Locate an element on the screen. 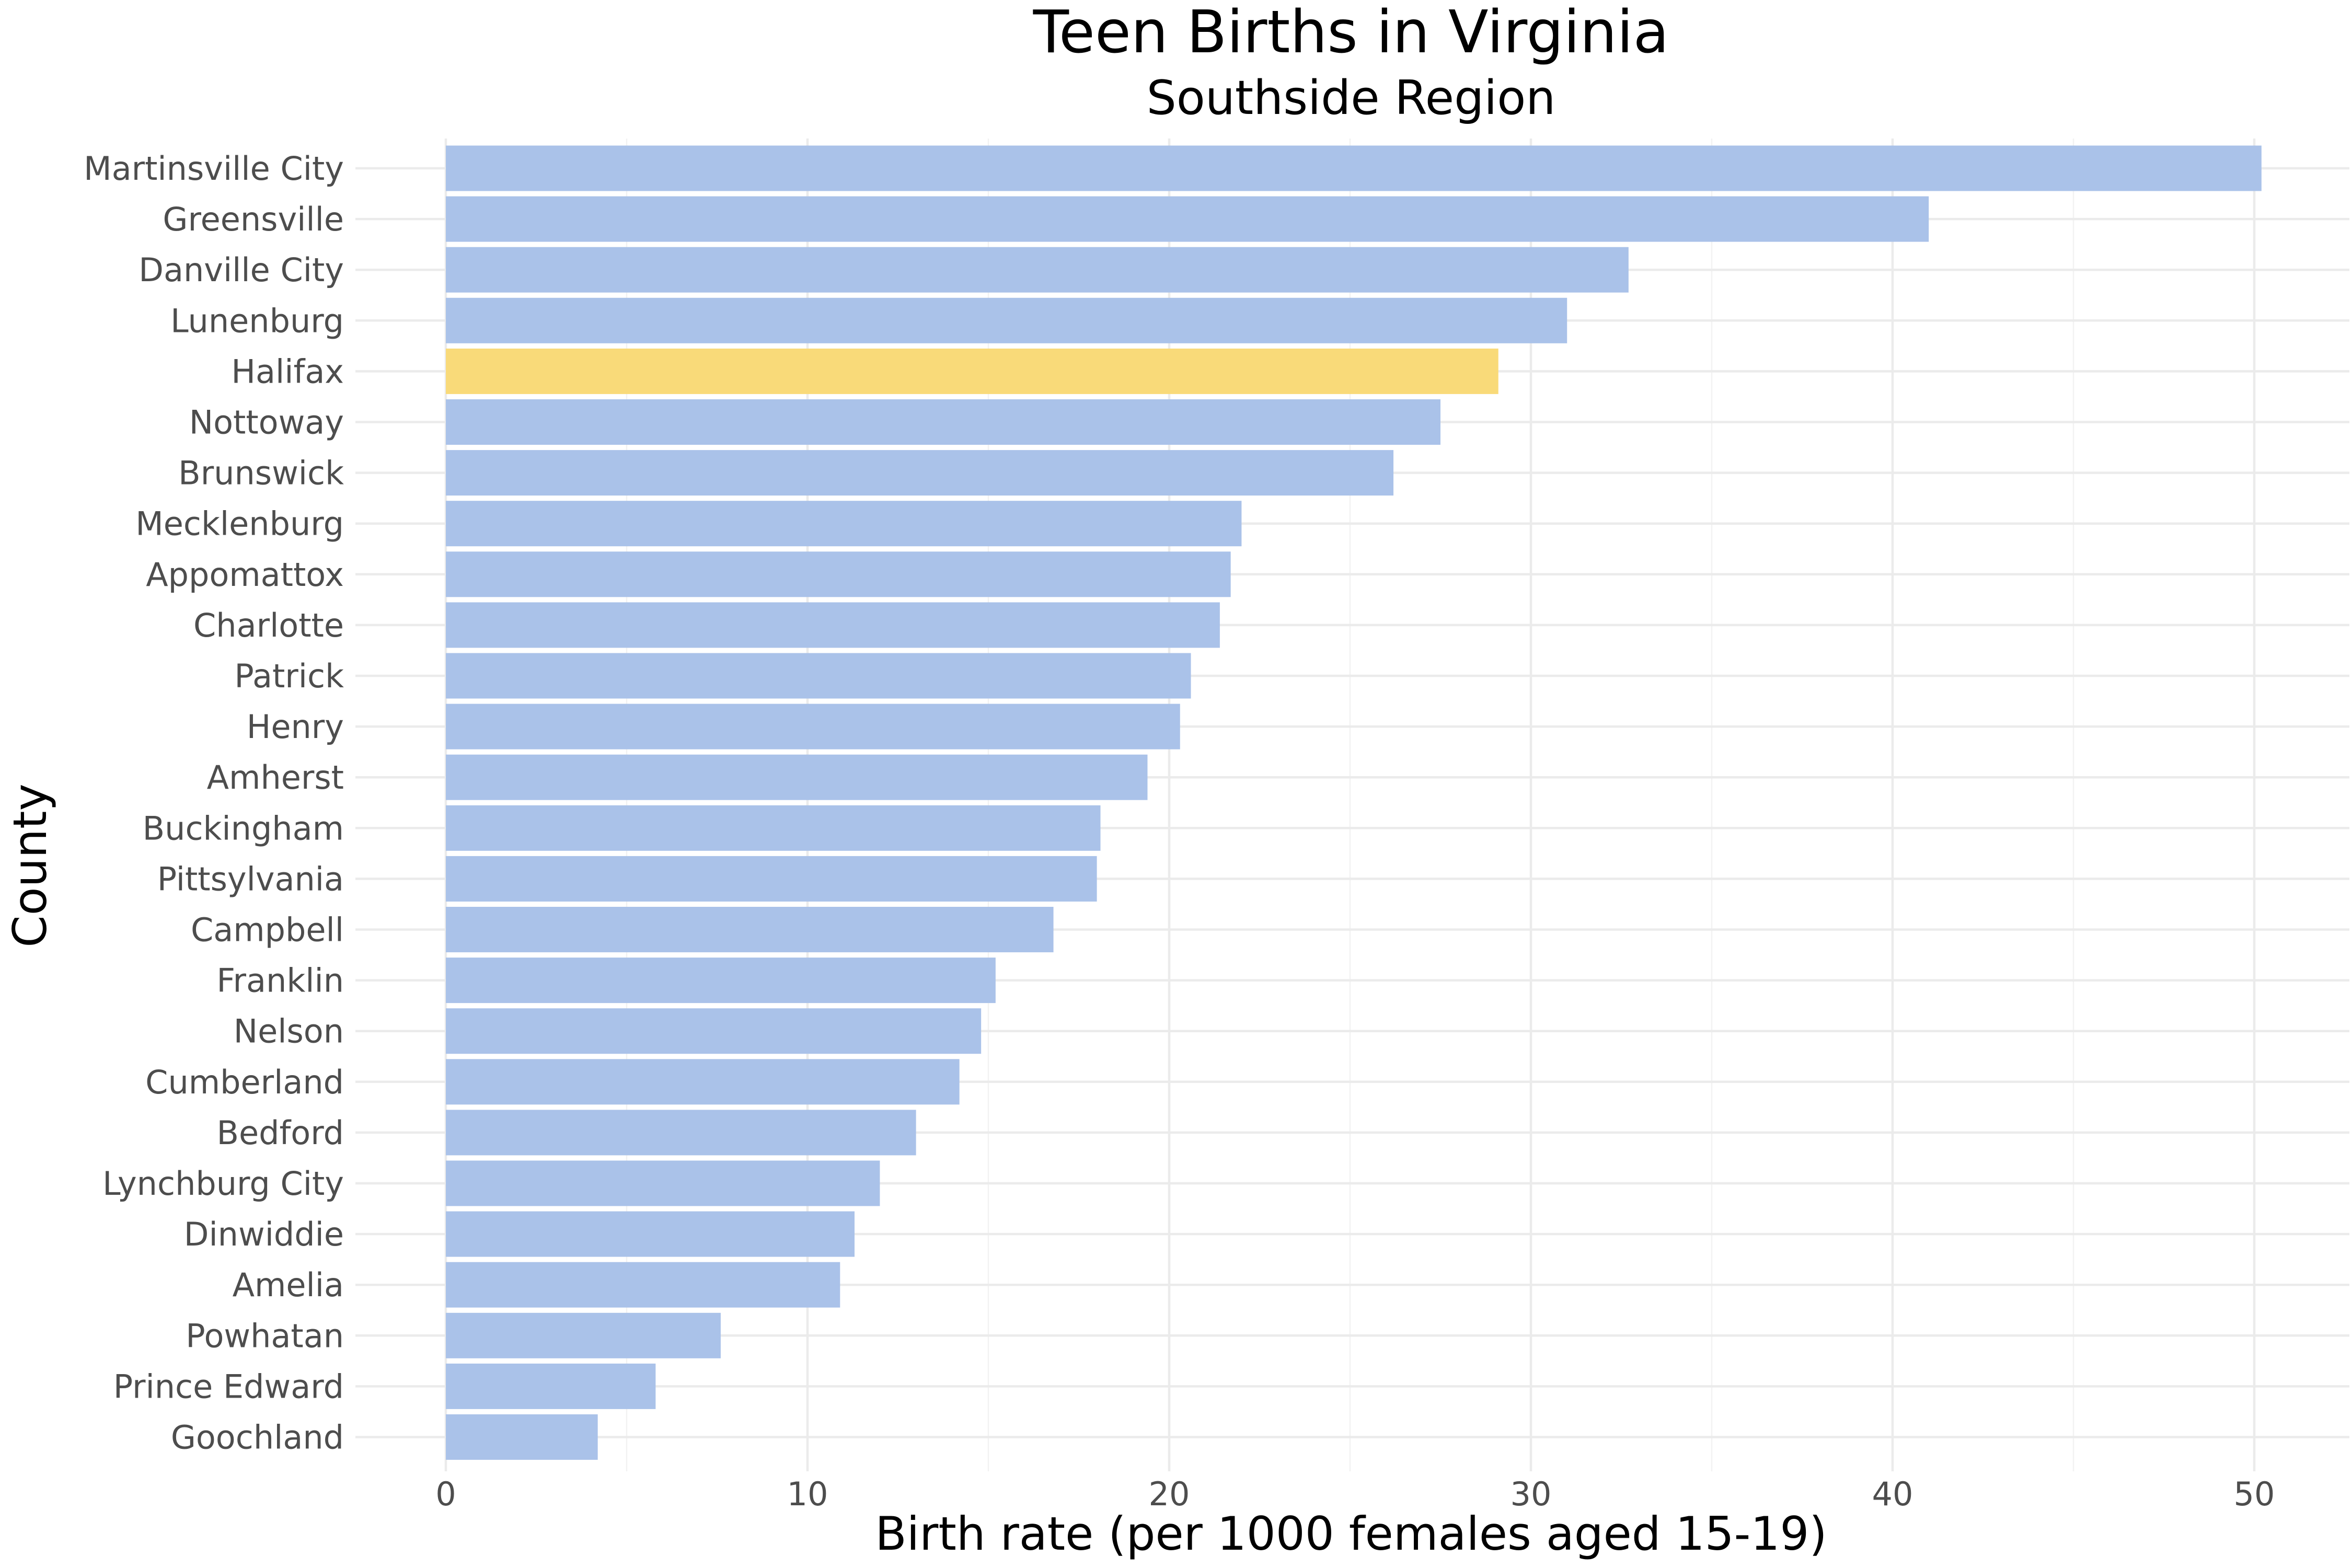 The width and height of the screenshot is (2352, 1568). y-tick-label: Patrick is located at coordinates (289, 676).